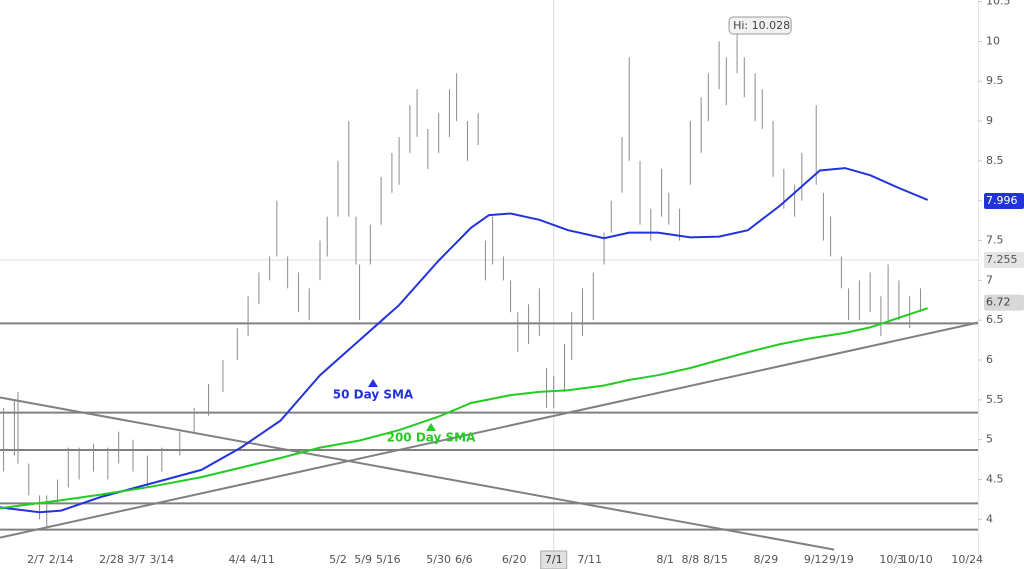 The image size is (1024, 569). What do you see at coordinates (432, 438) in the screenshot?
I see `sma-label: 200 Day SMA` at bounding box center [432, 438].